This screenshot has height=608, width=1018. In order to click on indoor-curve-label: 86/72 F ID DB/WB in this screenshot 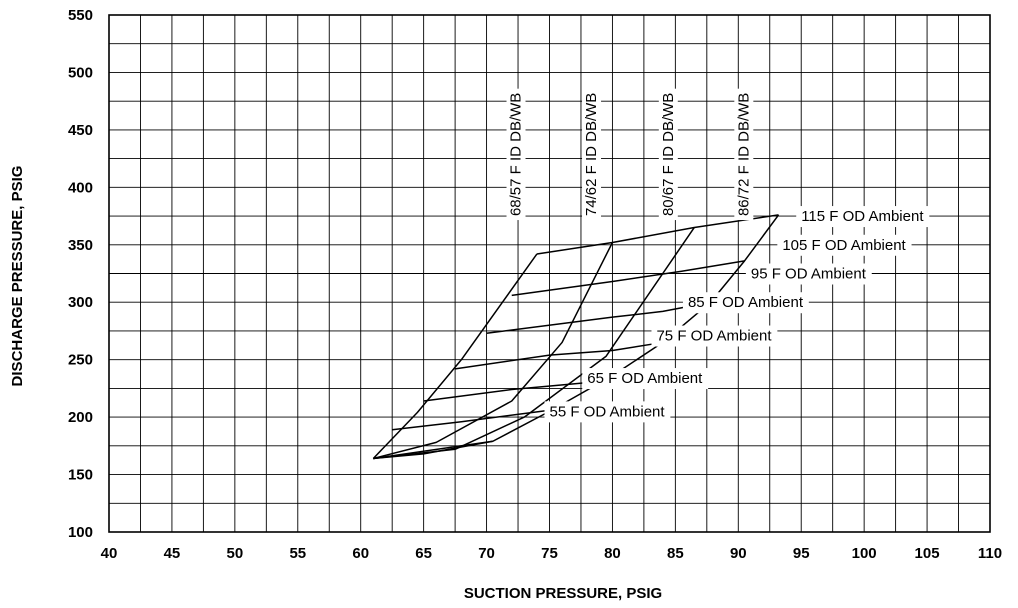, I will do `click(744, 154)`.